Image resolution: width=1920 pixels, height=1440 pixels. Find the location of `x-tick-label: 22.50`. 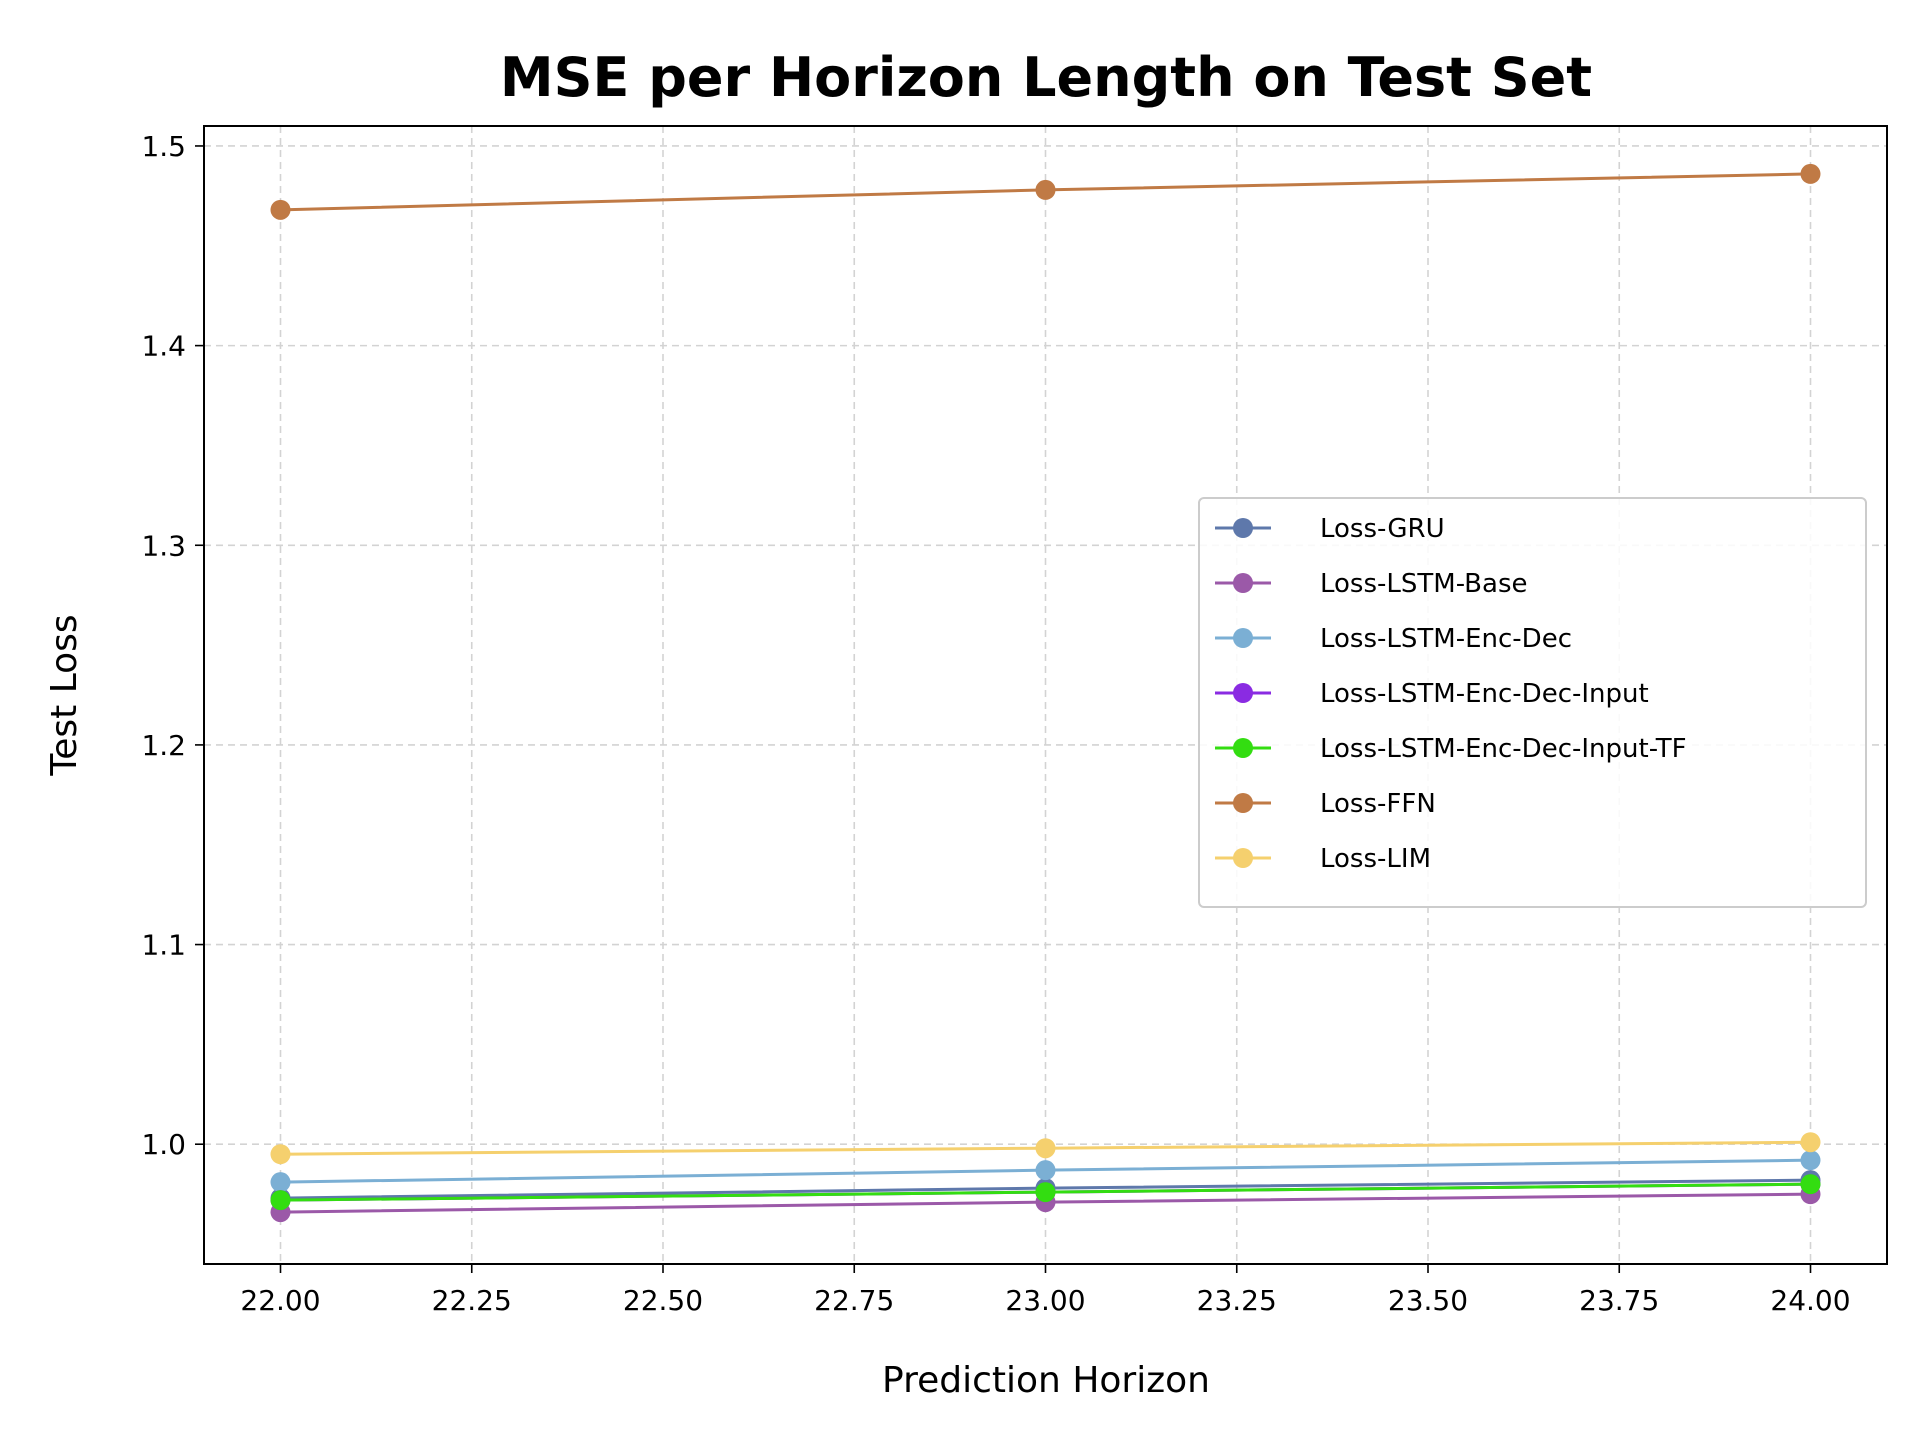

x-tick-label: 22.50 is located at coordinates (663, 1300).